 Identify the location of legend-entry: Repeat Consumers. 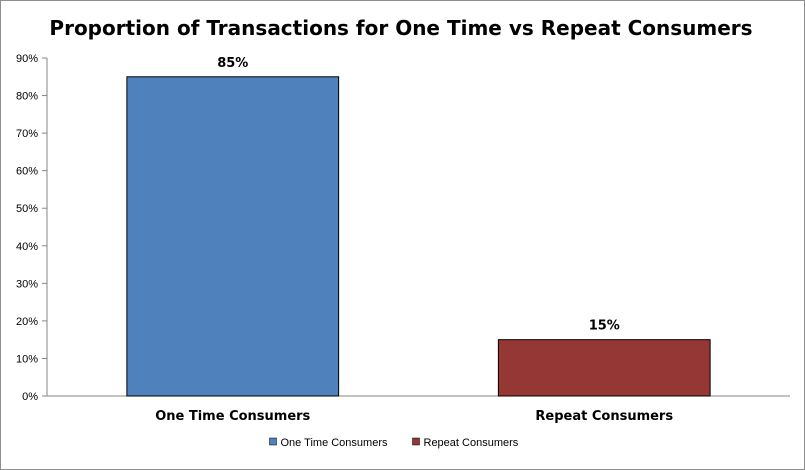
(471, 443).